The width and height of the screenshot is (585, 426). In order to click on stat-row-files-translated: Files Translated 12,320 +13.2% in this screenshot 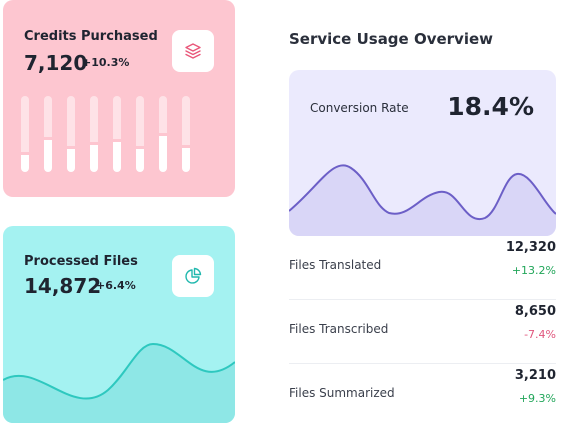, I will do `click(422, 268)`.